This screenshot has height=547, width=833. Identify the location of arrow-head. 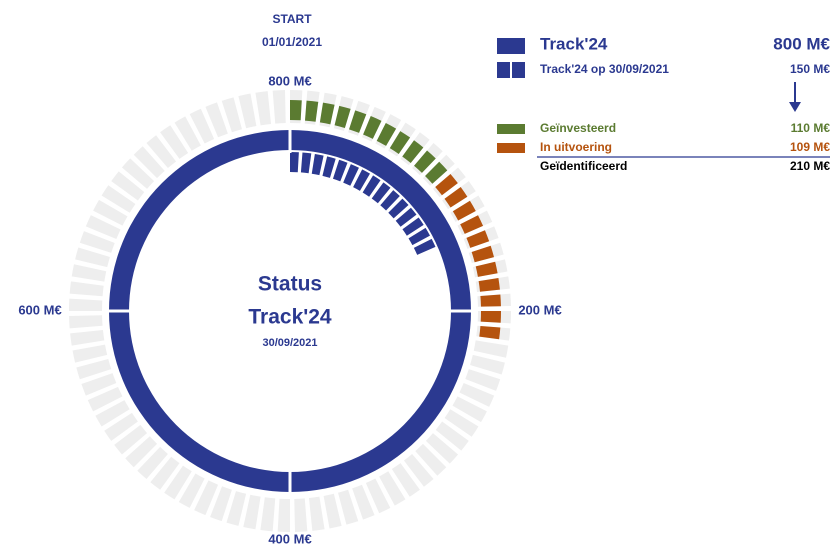
(795, 107).